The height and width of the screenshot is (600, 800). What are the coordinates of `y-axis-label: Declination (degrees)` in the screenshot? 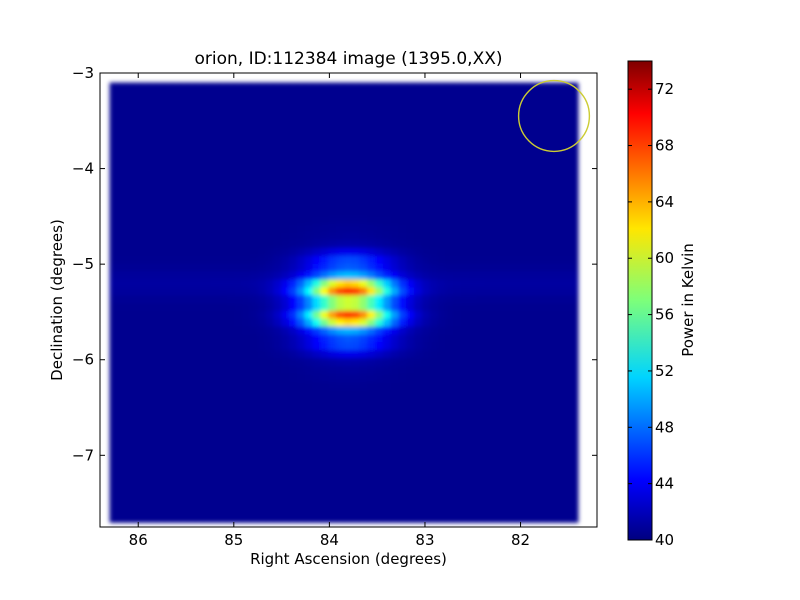 It's located at (57, 300).